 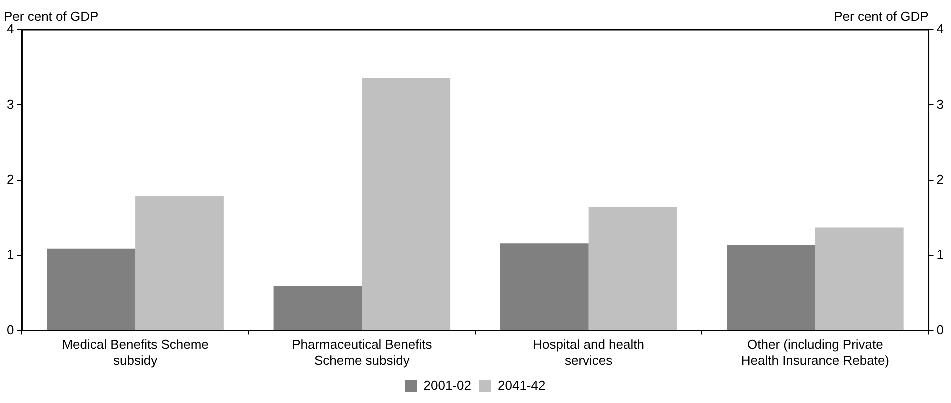 What do you see at coordinates (588, 352) in the screenshot?
I see `x-tick-label: Hospital and health services` at bounding box center [588, 352].